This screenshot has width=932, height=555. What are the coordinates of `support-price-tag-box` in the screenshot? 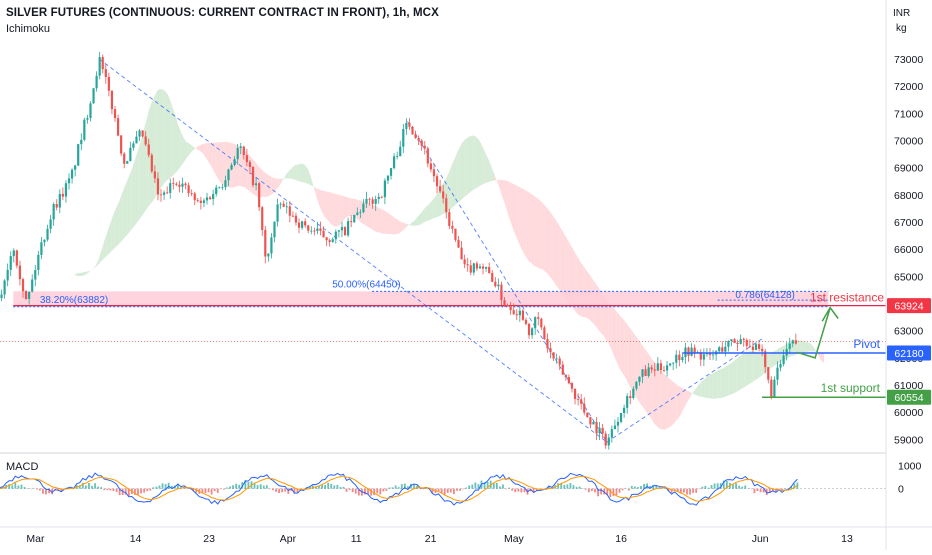 It's located at (909, 397).